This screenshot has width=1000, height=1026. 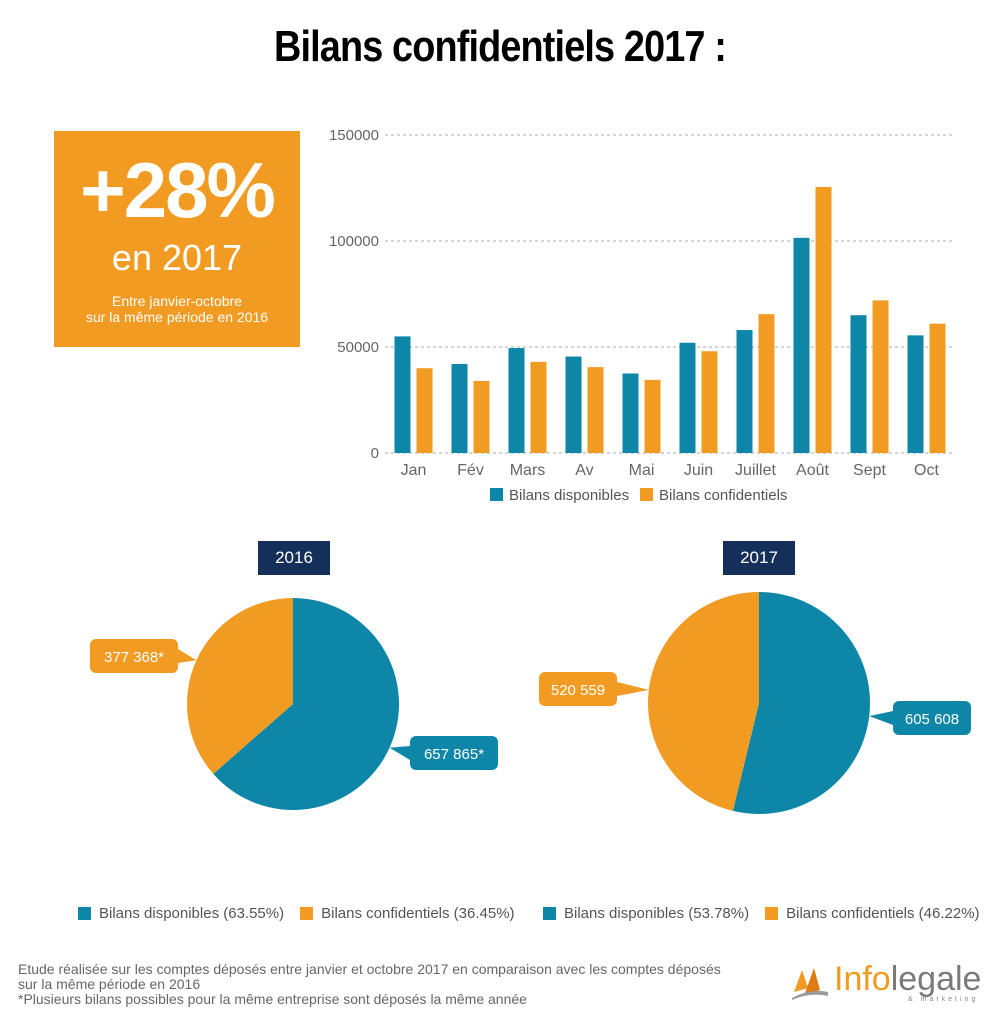 I want to click on x-tick-label: Juin, so click(x=698, y=470).